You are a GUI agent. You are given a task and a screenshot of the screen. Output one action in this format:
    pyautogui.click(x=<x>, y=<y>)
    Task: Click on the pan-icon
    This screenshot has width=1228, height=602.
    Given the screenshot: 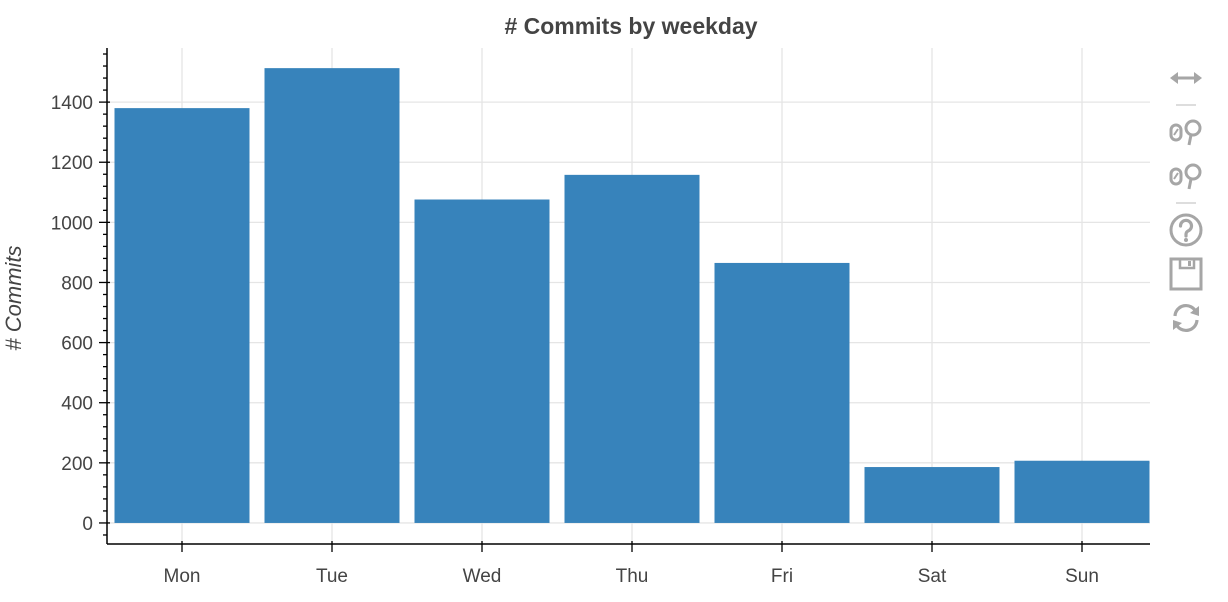 What is the action you would take?
    pyautogui.click(x=1186, y=78)
    